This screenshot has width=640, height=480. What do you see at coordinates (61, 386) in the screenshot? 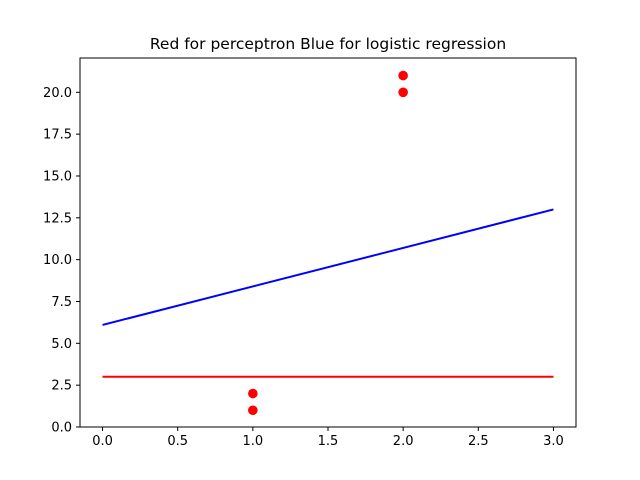
I see `y-tick-label: 2.5` at bounding box center [61, 386].